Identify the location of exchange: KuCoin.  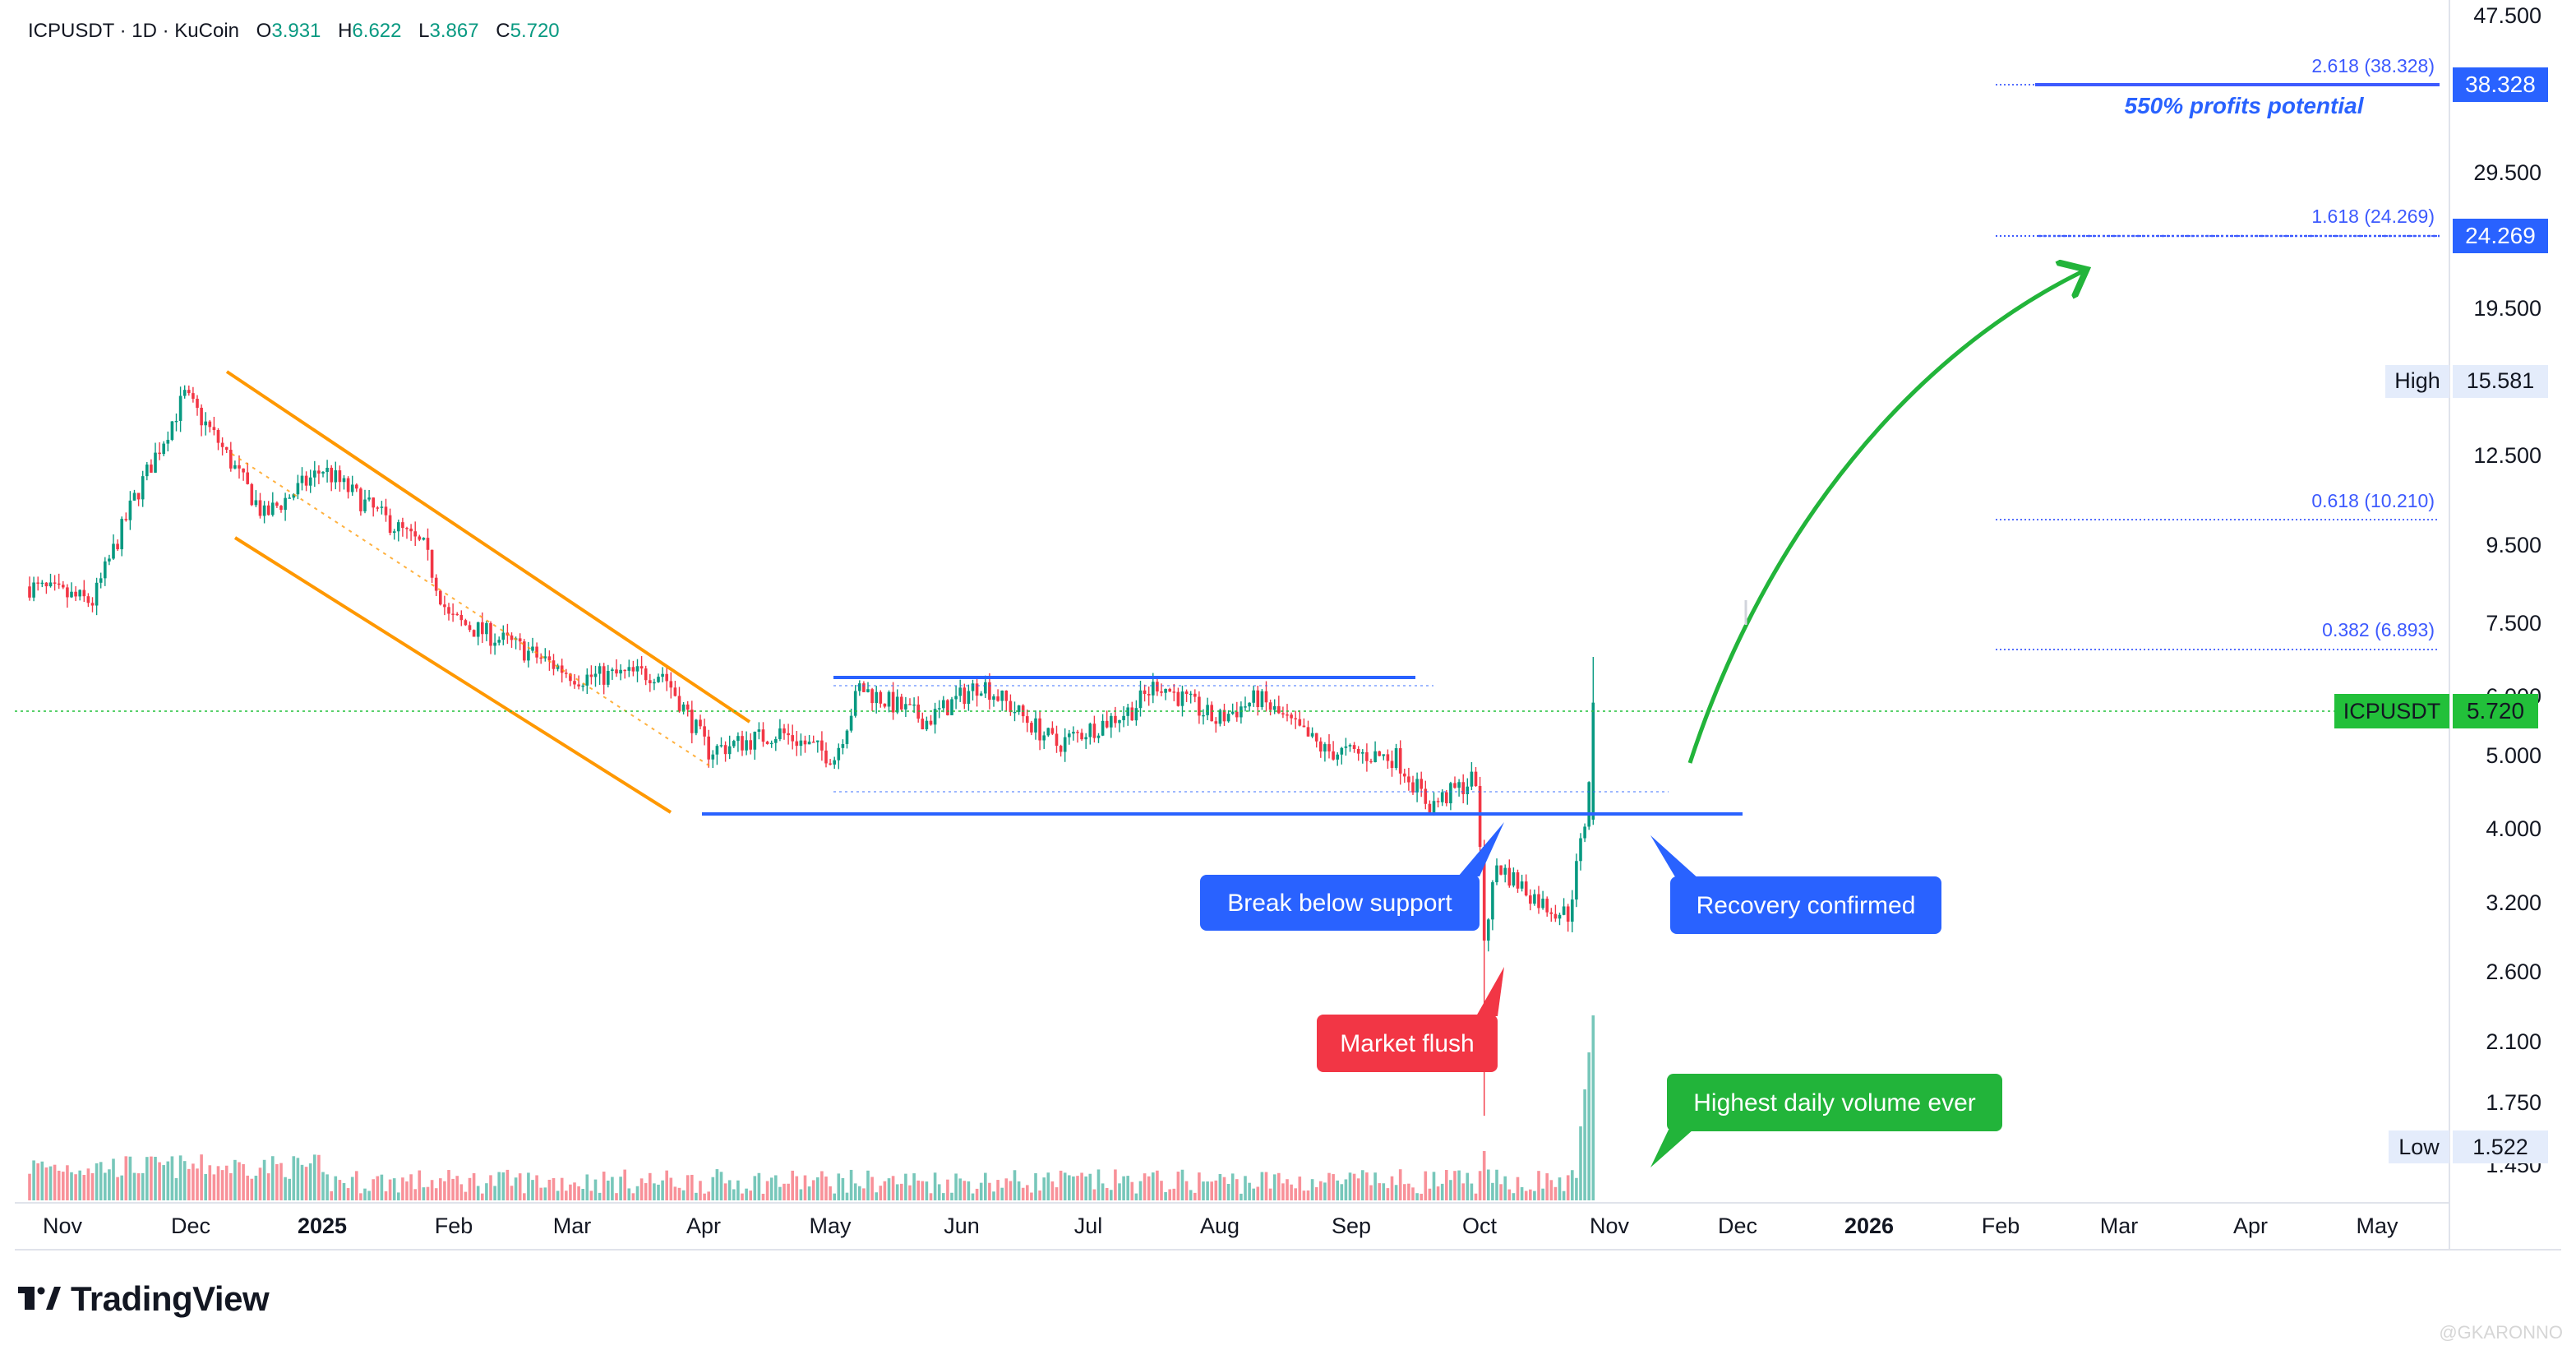
(207, 31).